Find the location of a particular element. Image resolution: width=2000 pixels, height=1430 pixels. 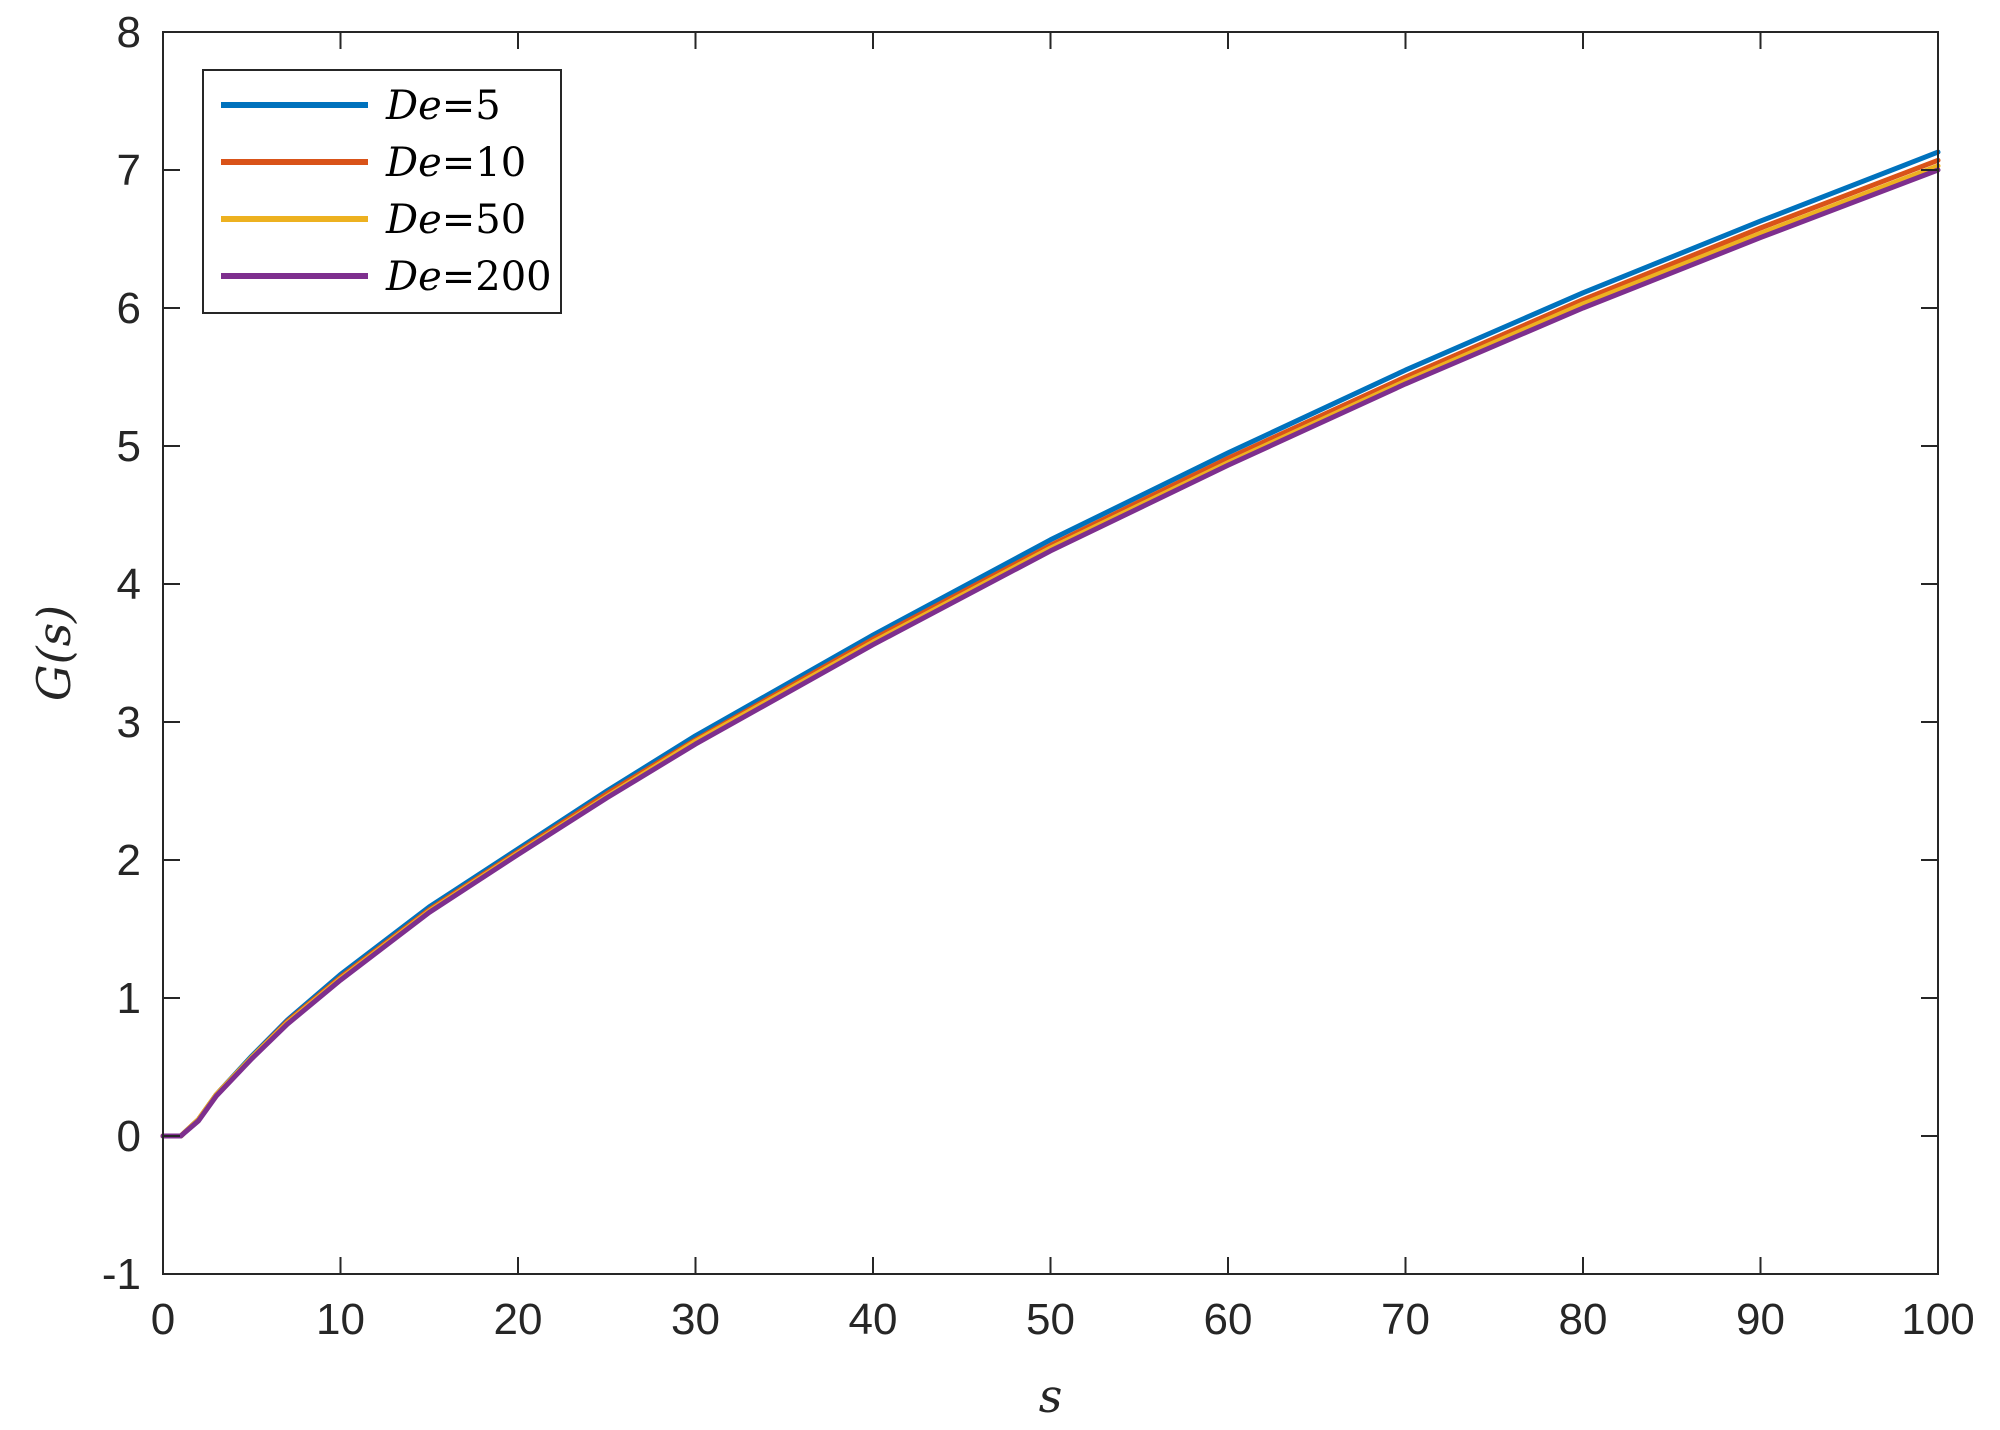

legend-label-var-1: De is located at coordinates (413, 163).